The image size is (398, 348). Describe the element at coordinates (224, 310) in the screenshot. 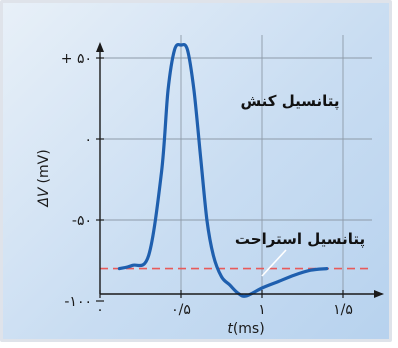

I see `x-tick-labels: ۰ ۰/۵ ۱ ۱/۵` at that location.